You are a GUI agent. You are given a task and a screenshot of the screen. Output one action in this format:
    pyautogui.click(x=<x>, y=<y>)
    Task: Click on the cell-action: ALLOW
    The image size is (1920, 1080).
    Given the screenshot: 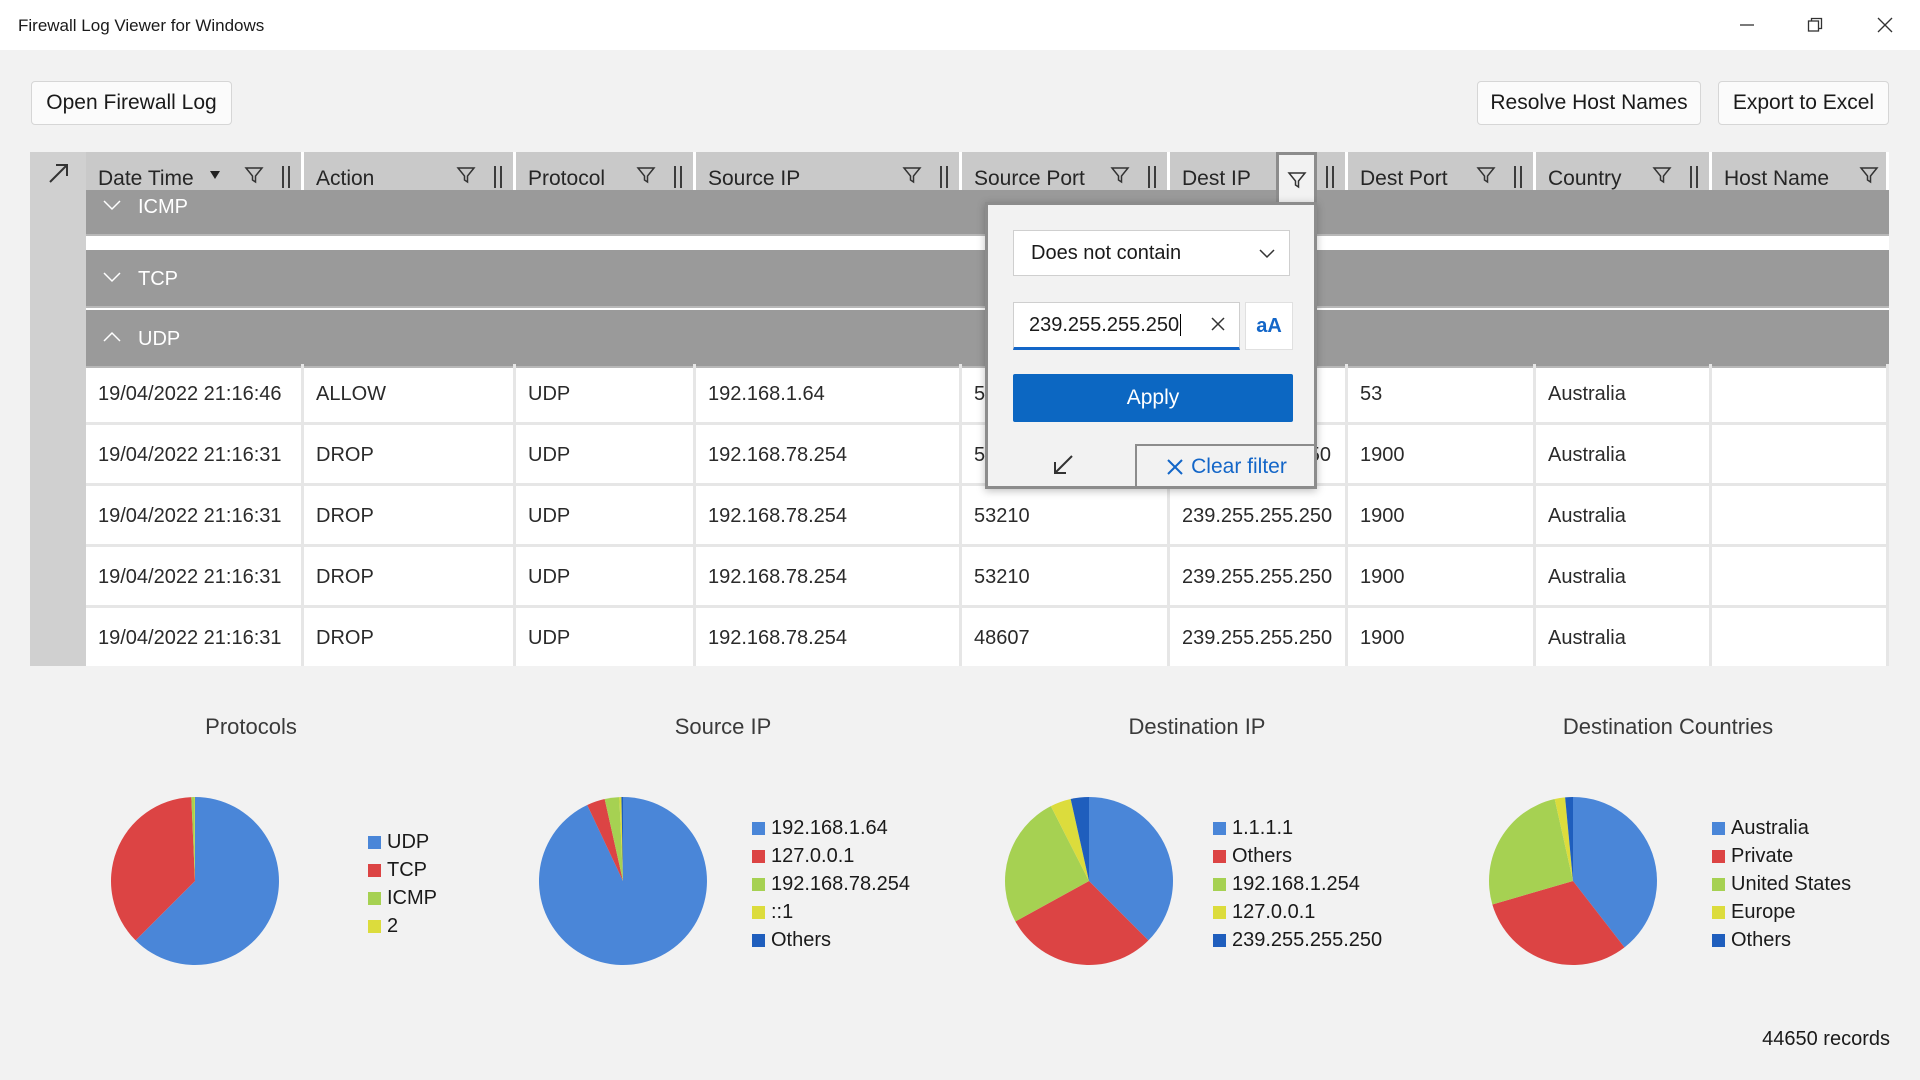 What is the action you would take?
    pyautogui.click(x=410, y=394)
    